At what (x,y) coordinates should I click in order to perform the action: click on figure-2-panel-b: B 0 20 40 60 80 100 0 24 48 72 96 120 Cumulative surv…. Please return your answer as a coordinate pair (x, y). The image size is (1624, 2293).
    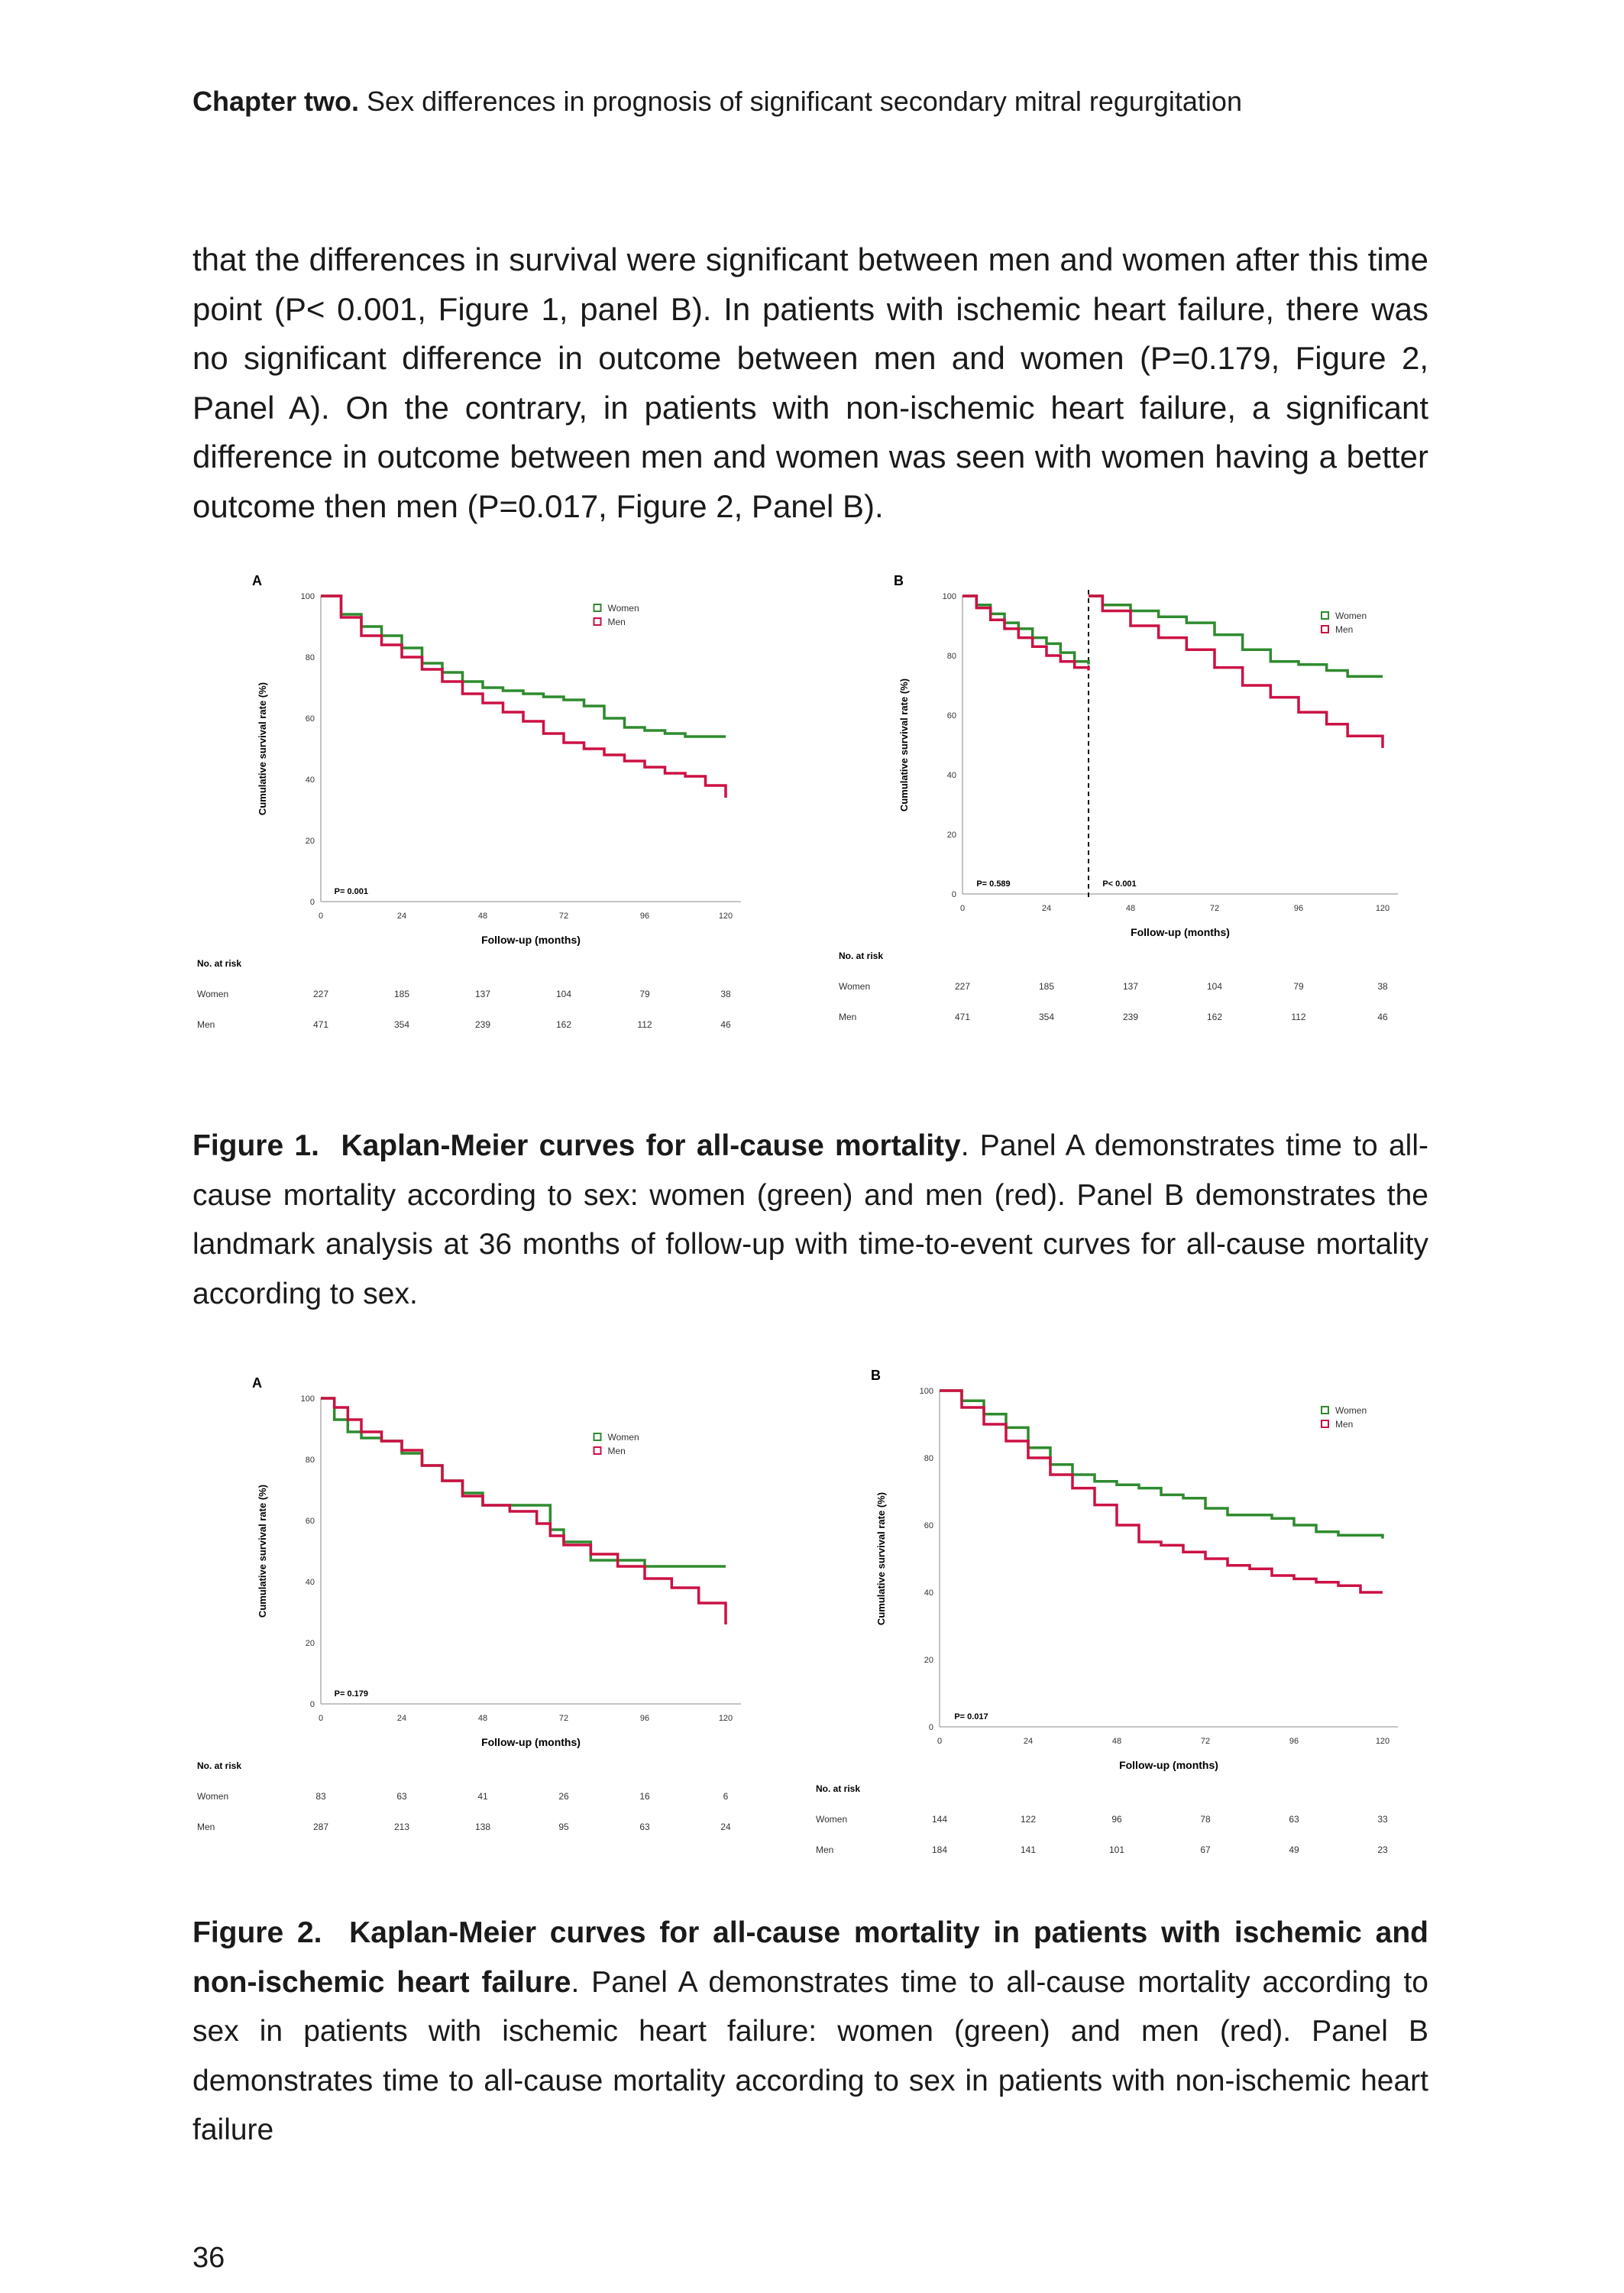
    Looking at the image, I should click on (1111, 1631).